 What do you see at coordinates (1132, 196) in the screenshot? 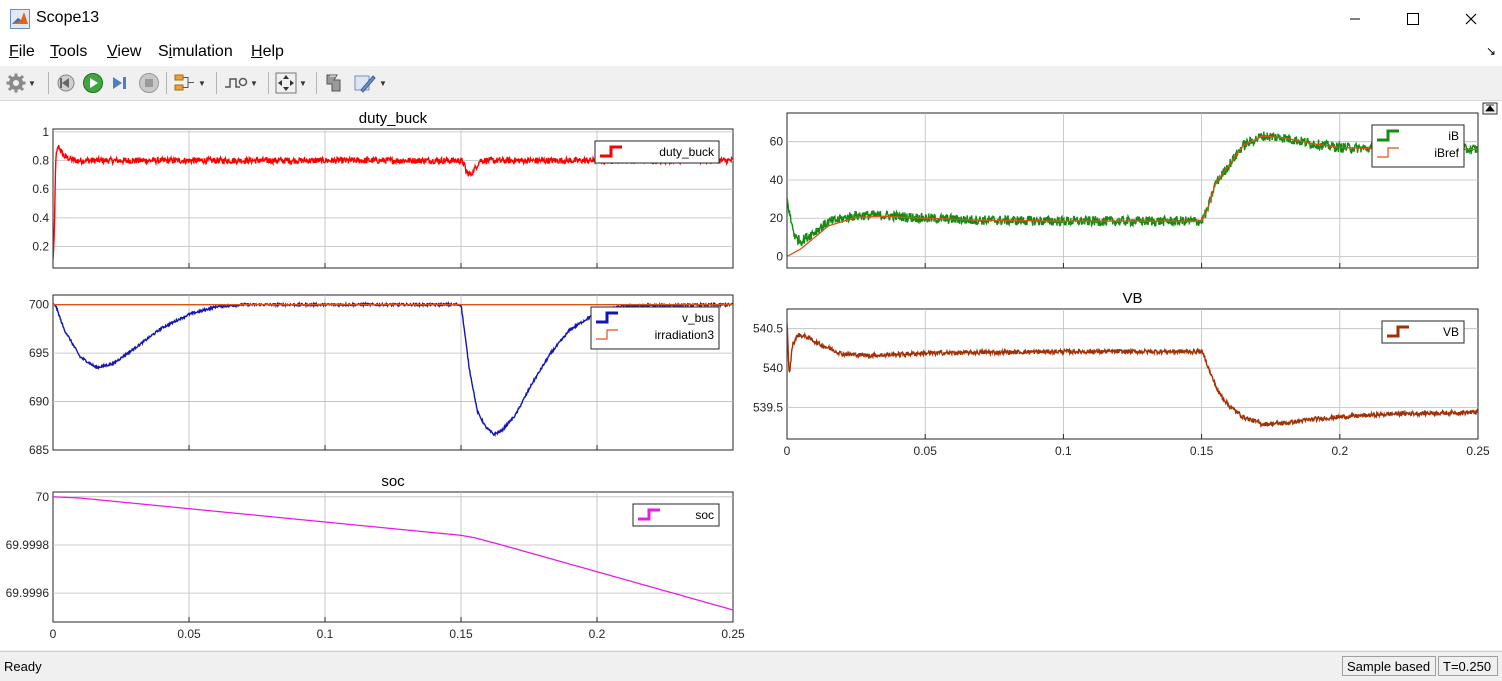
I see `series-line-iBref` at bounding box center [1132, 196].